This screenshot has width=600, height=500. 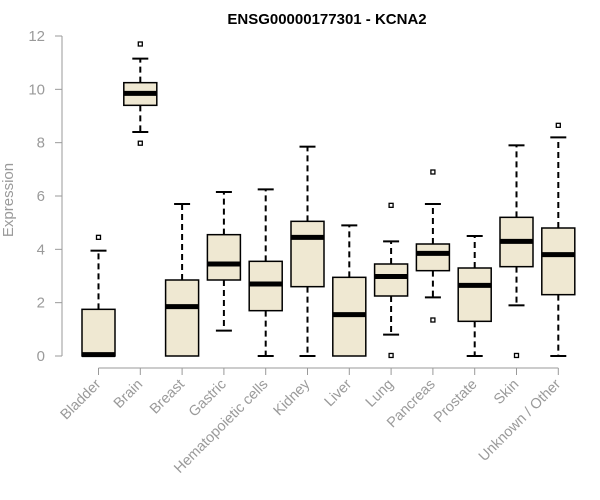 What do you see at coordinates (36, 89) in the screenshot?
I see `y-tick-label: 10` at bounding box center [36, 89].